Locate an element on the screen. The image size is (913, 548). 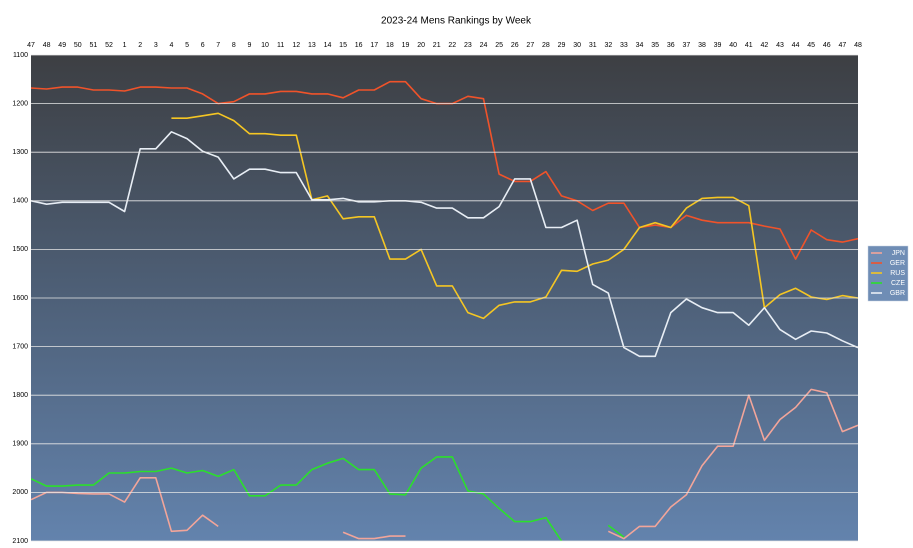
y-tick-label: 1800 is located at coordinates (20, 395).